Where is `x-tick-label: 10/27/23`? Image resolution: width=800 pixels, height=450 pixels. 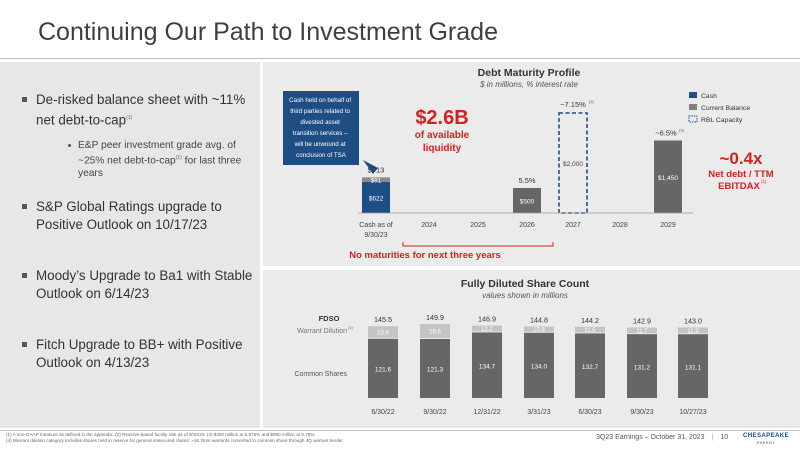
x-tick-label: 10/27/23 is located at coordinates (692, 412).